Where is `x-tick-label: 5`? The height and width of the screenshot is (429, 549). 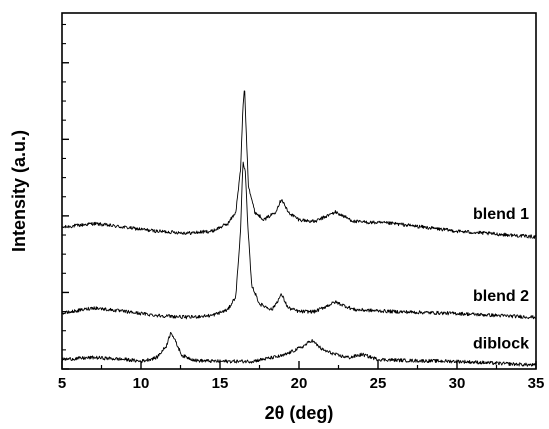
x-tick-label: 5 is located at coordinates (62, 383).